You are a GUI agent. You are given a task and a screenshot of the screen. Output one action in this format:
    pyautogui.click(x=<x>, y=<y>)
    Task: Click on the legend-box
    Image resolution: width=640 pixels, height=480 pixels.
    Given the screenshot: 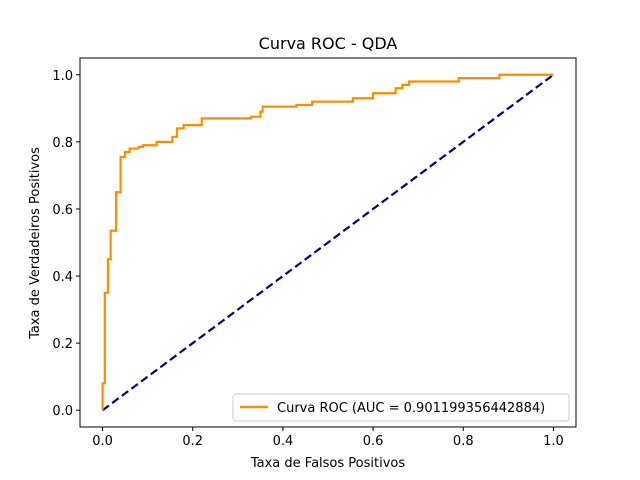 What is the action you would take?
    pyautogui.click(x=401, y=407)
    